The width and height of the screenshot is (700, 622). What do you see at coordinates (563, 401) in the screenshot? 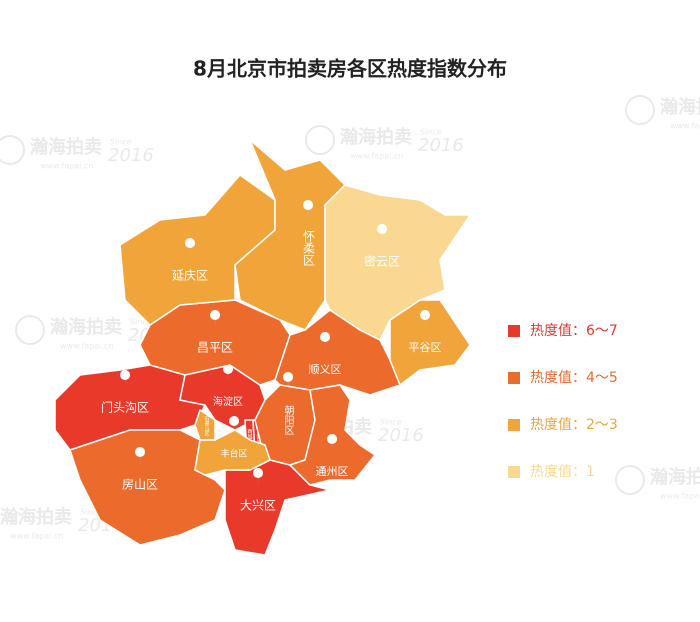
I see `legend: 热度值：6～7 热度值：4～5 热度值：2～3 热度值：1` at bounding box center [563, 401].